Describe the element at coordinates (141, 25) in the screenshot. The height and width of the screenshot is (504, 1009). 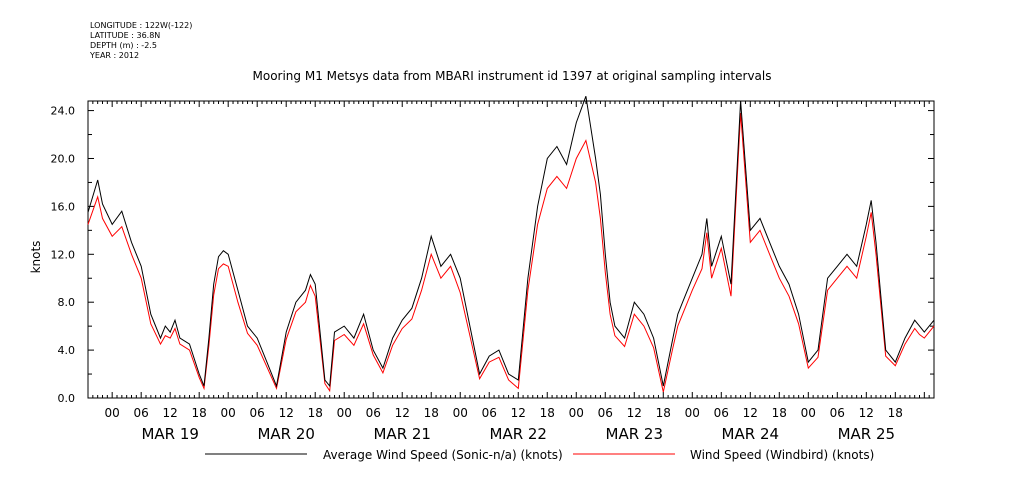
I see `metadata-longitude: LONGITUDE : 122W(-122)` at that location.